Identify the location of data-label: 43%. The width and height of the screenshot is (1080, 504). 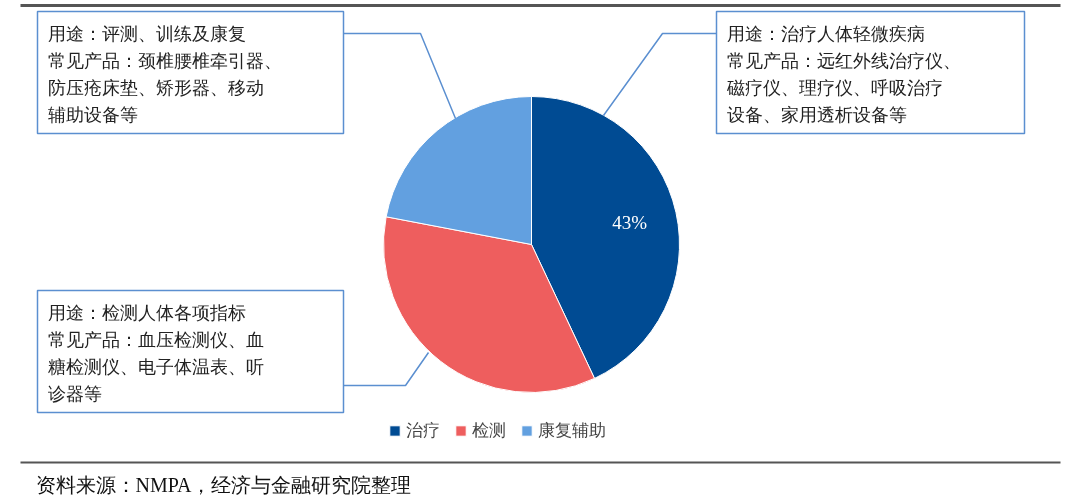
(630, 223).